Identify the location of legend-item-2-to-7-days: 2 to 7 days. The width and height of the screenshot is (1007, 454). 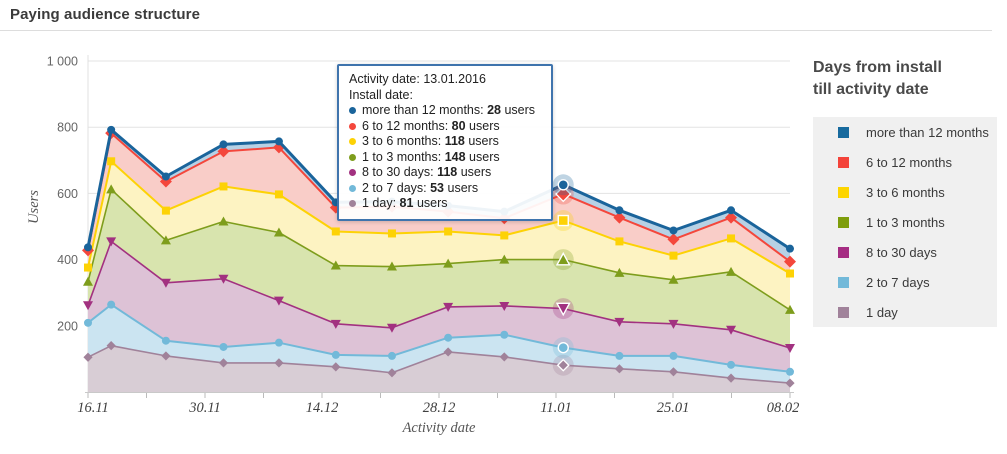
(905, 282).